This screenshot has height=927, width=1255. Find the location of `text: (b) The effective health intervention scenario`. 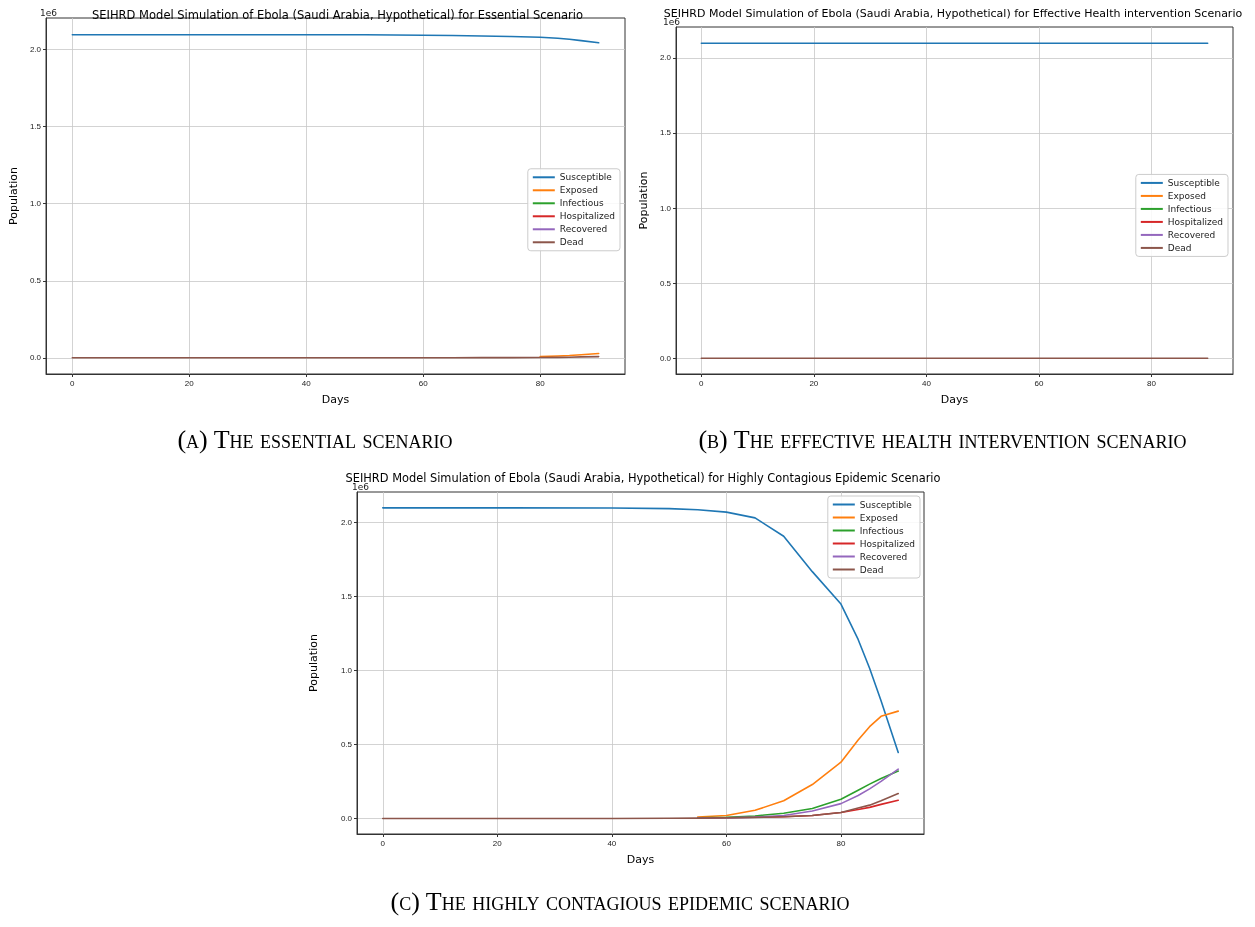

text: (b) The effective health intervention scenario is located at coordinates (942, 440).